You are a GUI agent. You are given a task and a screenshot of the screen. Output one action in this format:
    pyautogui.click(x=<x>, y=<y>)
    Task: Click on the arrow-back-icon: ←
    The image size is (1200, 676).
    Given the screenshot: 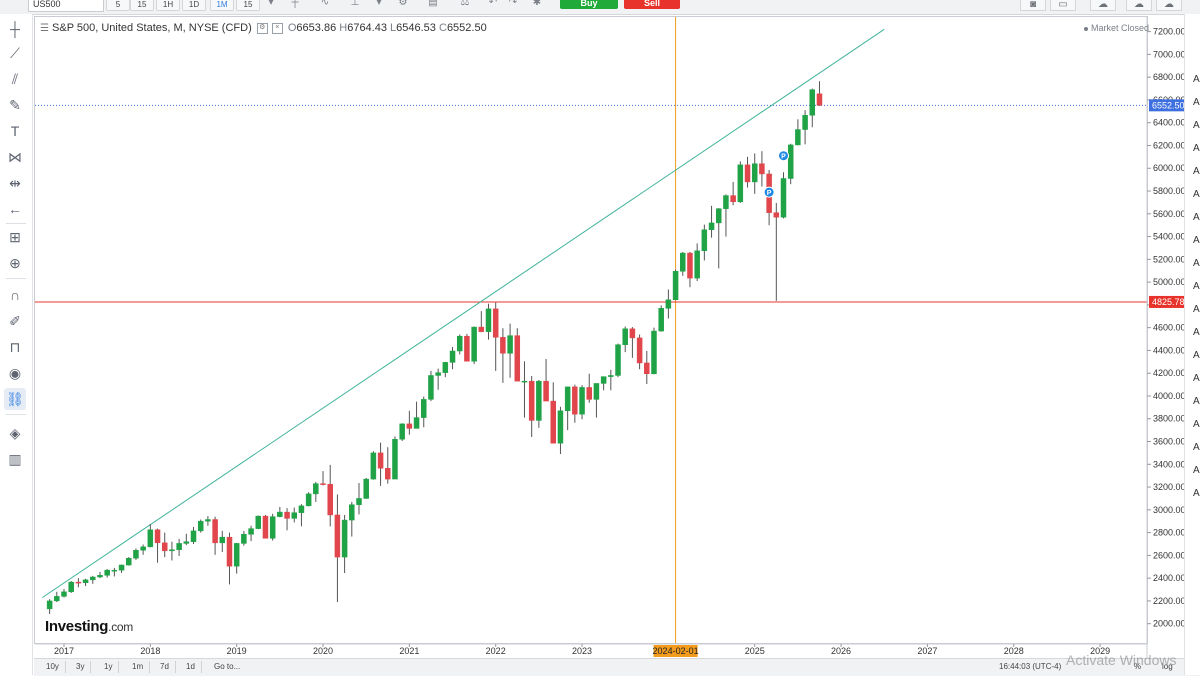 What is the action you would take?
    pyautogui.click(x=15, y=209)
    